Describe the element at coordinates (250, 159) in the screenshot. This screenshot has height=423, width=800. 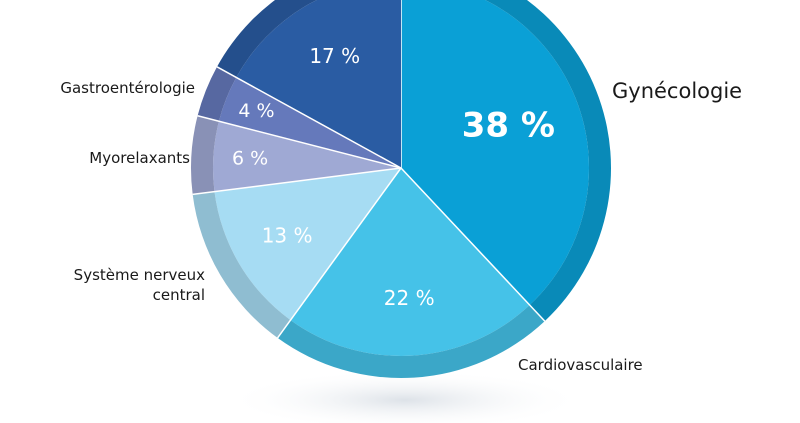
I see `pie-value-label: 6 %` at that location.